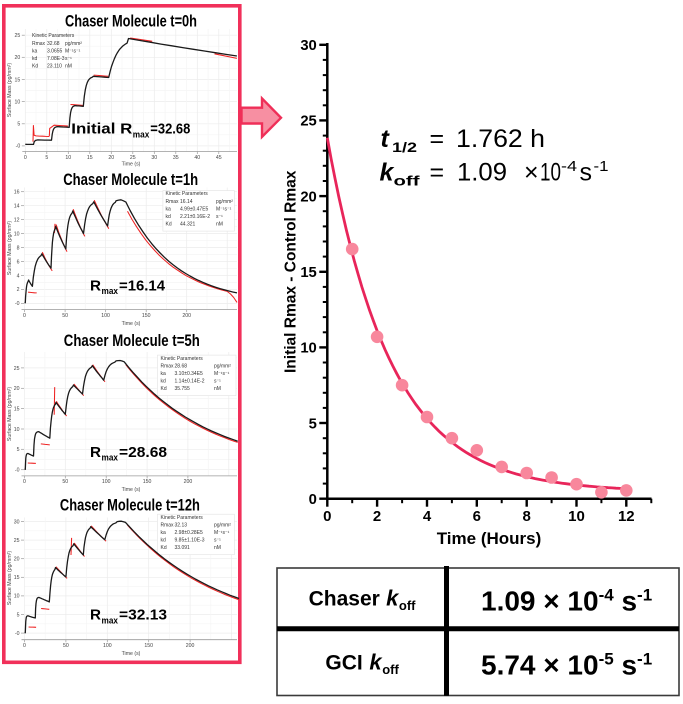  I want to click on svg-text: 1.09, so click(482, 172).